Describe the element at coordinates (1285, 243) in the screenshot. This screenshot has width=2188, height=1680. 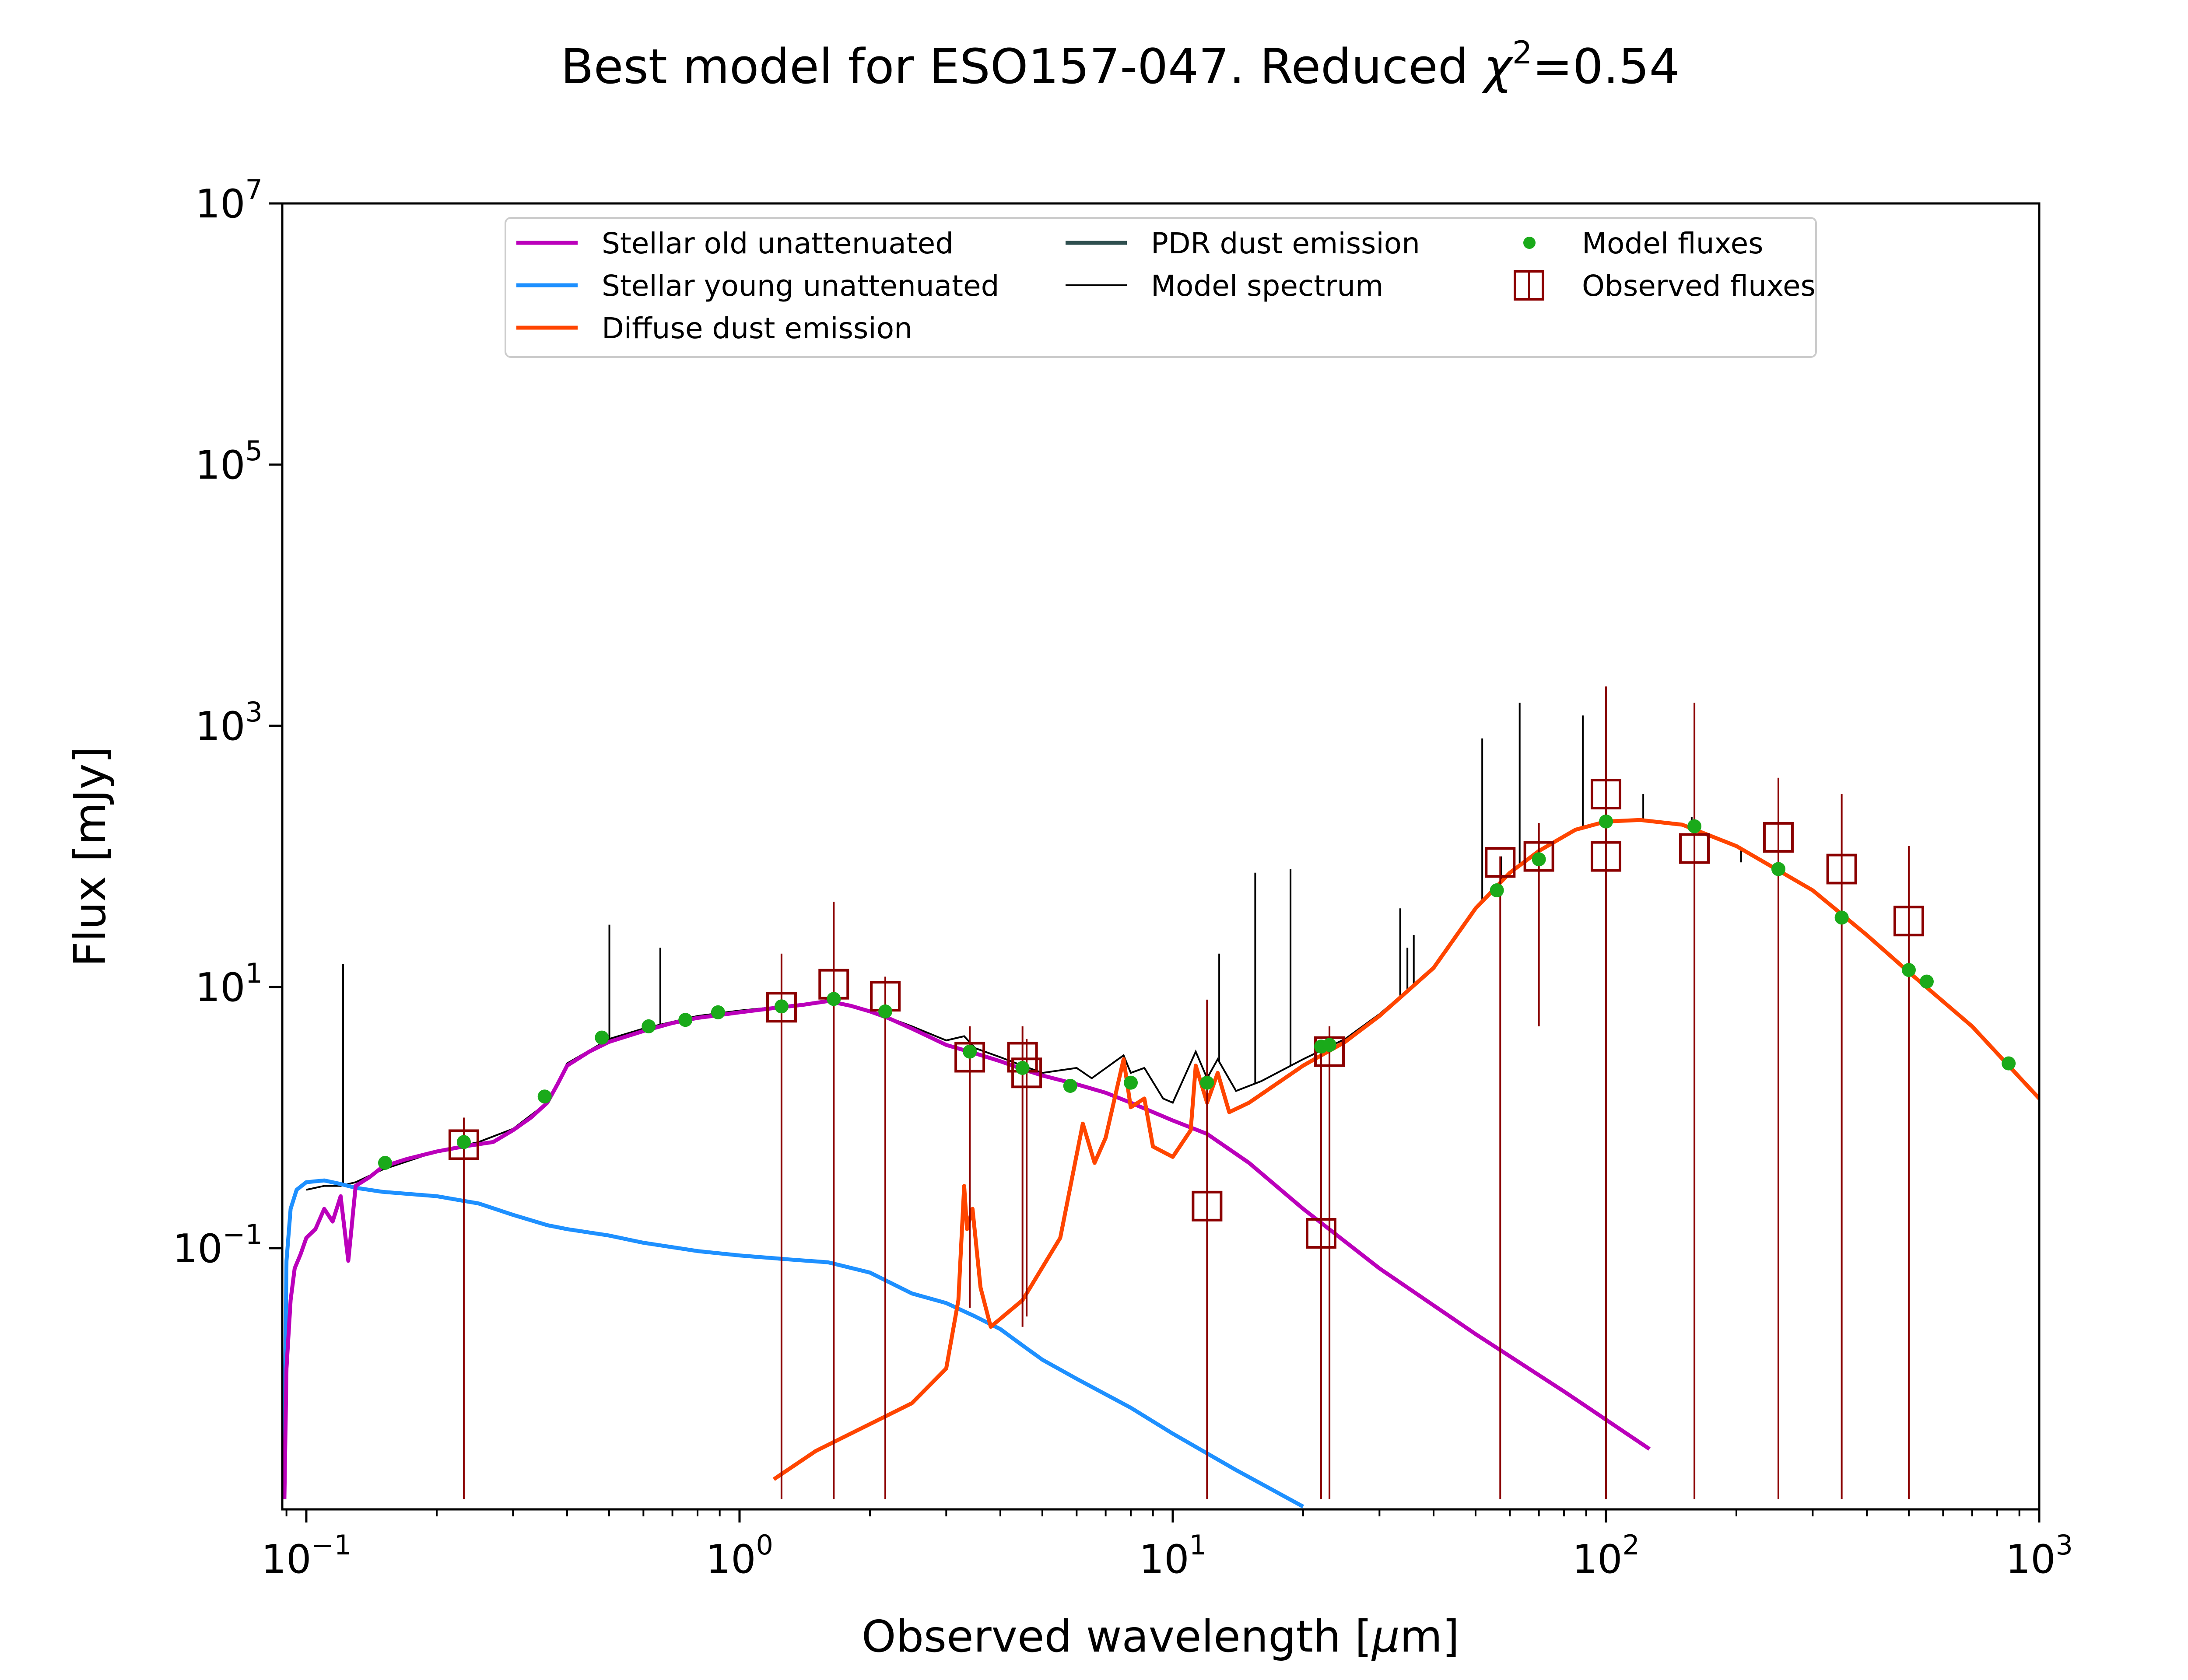
I see `legend-label: PDR dust emission` at that location.